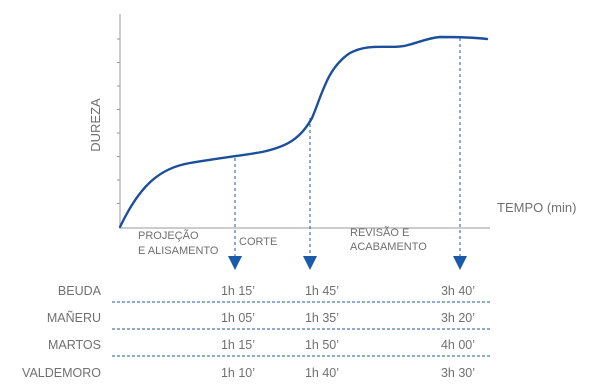  I want to click on time-value: 3h 20’, so click(458, 318).